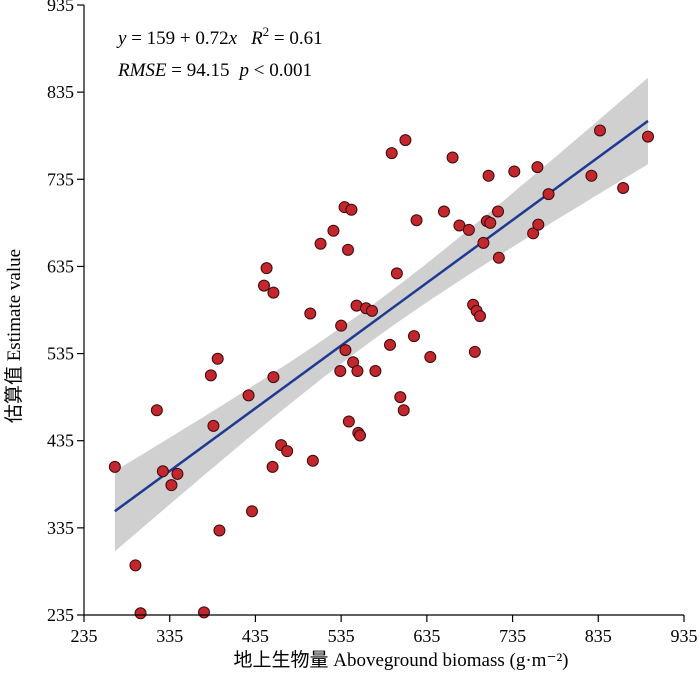 The width and height of the screenshot is (700, 676). I want to click on x-axis-title: 地上生物量 Aboveground biomass (g·m⁻²), so click(401, 660).